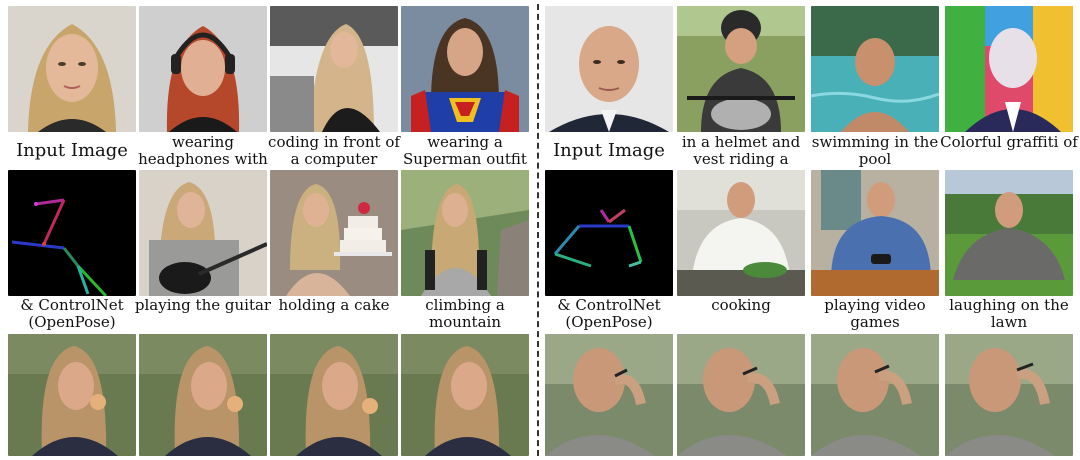  I want to click on generated-image-motorcycle, so click(741, 69).